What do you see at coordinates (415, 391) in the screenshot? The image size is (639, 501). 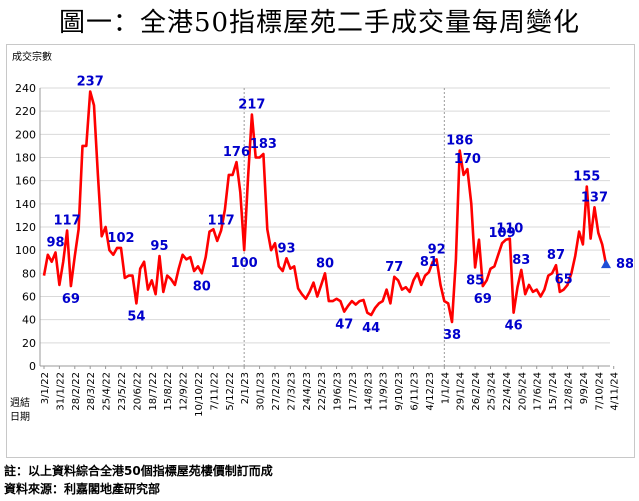 I see `x-tick-label: 6/11/23` at bounding box center [415, 391].